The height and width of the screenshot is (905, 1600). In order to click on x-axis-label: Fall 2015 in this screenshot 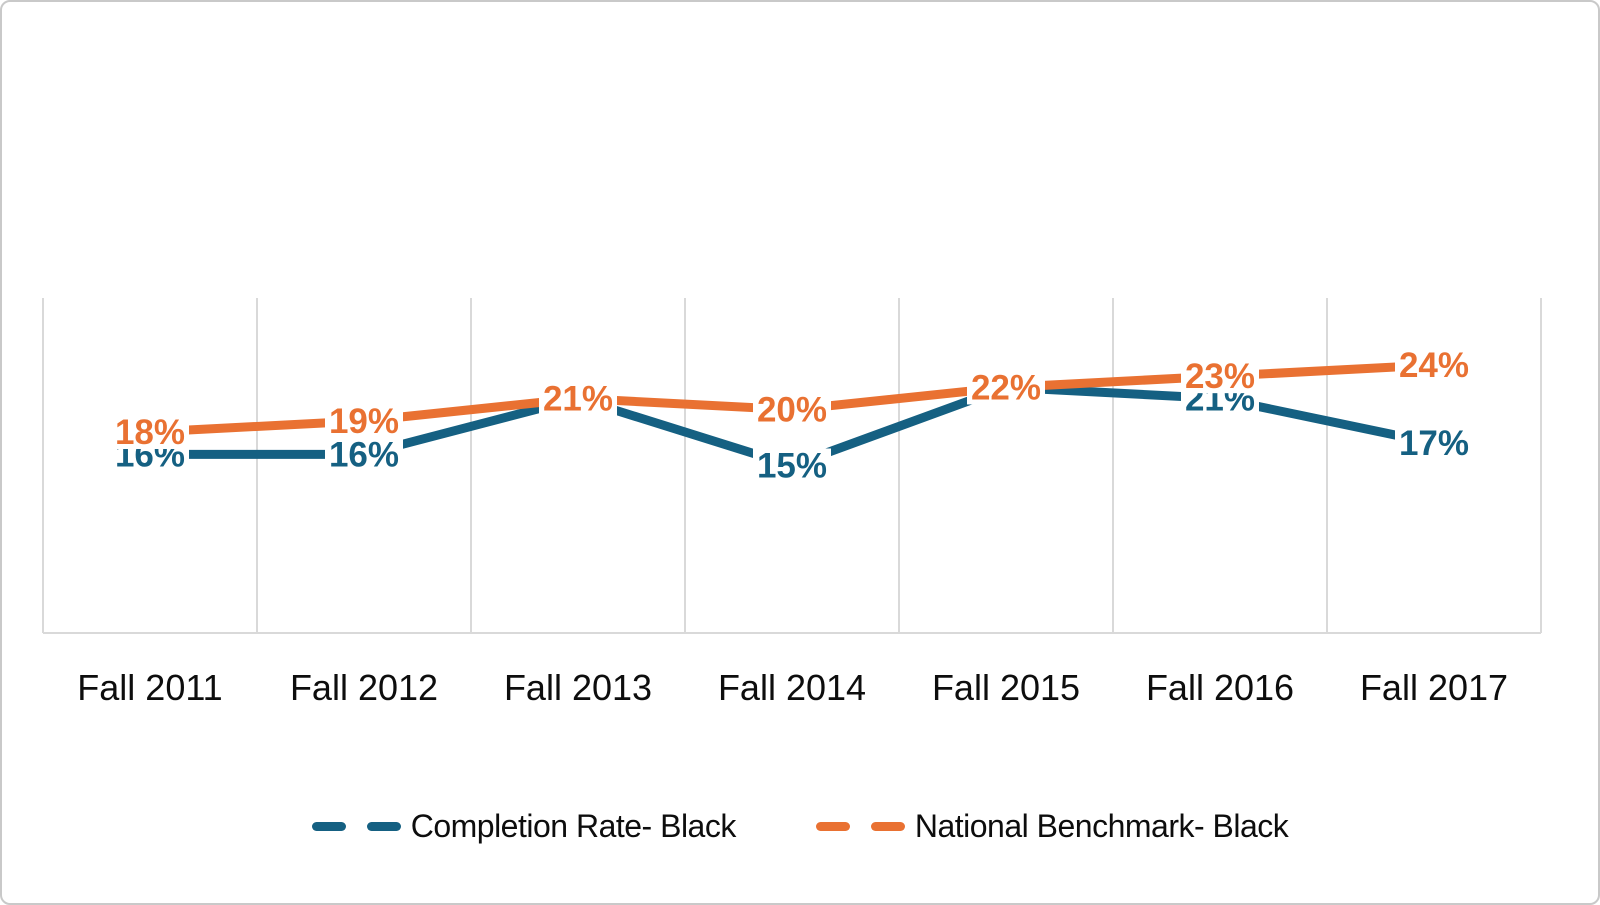, I will do `click(1006, 687)`.